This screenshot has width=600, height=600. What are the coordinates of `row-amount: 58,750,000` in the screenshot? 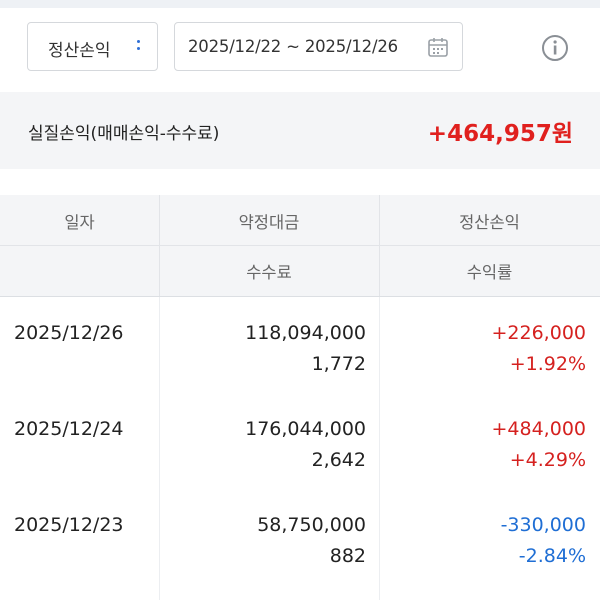 It's located at (311, 525).